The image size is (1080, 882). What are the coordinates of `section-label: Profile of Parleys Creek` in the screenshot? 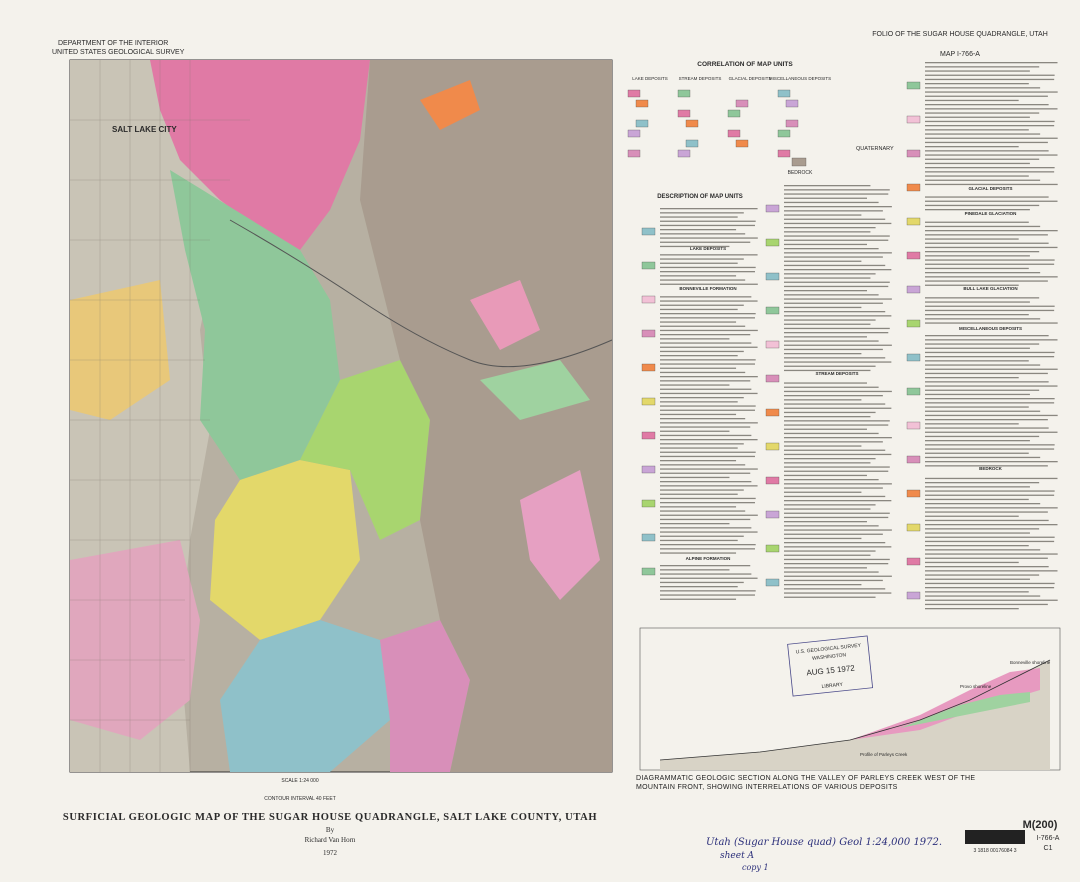 It's located at (884, 754).